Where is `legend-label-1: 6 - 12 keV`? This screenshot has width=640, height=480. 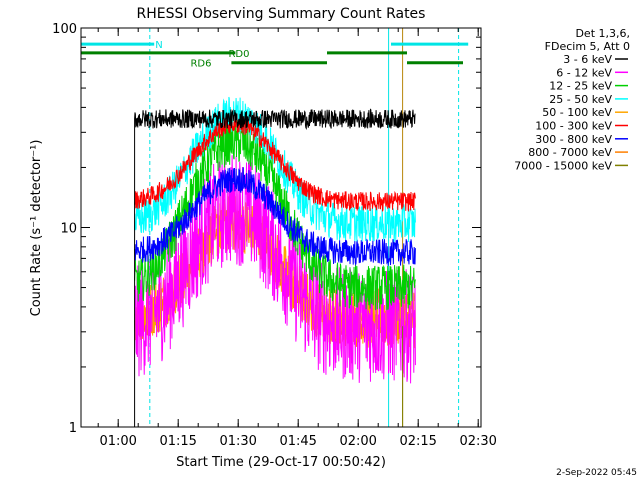 legend-label-1: 6 - 12 keV is located at coordinates (584, 72).